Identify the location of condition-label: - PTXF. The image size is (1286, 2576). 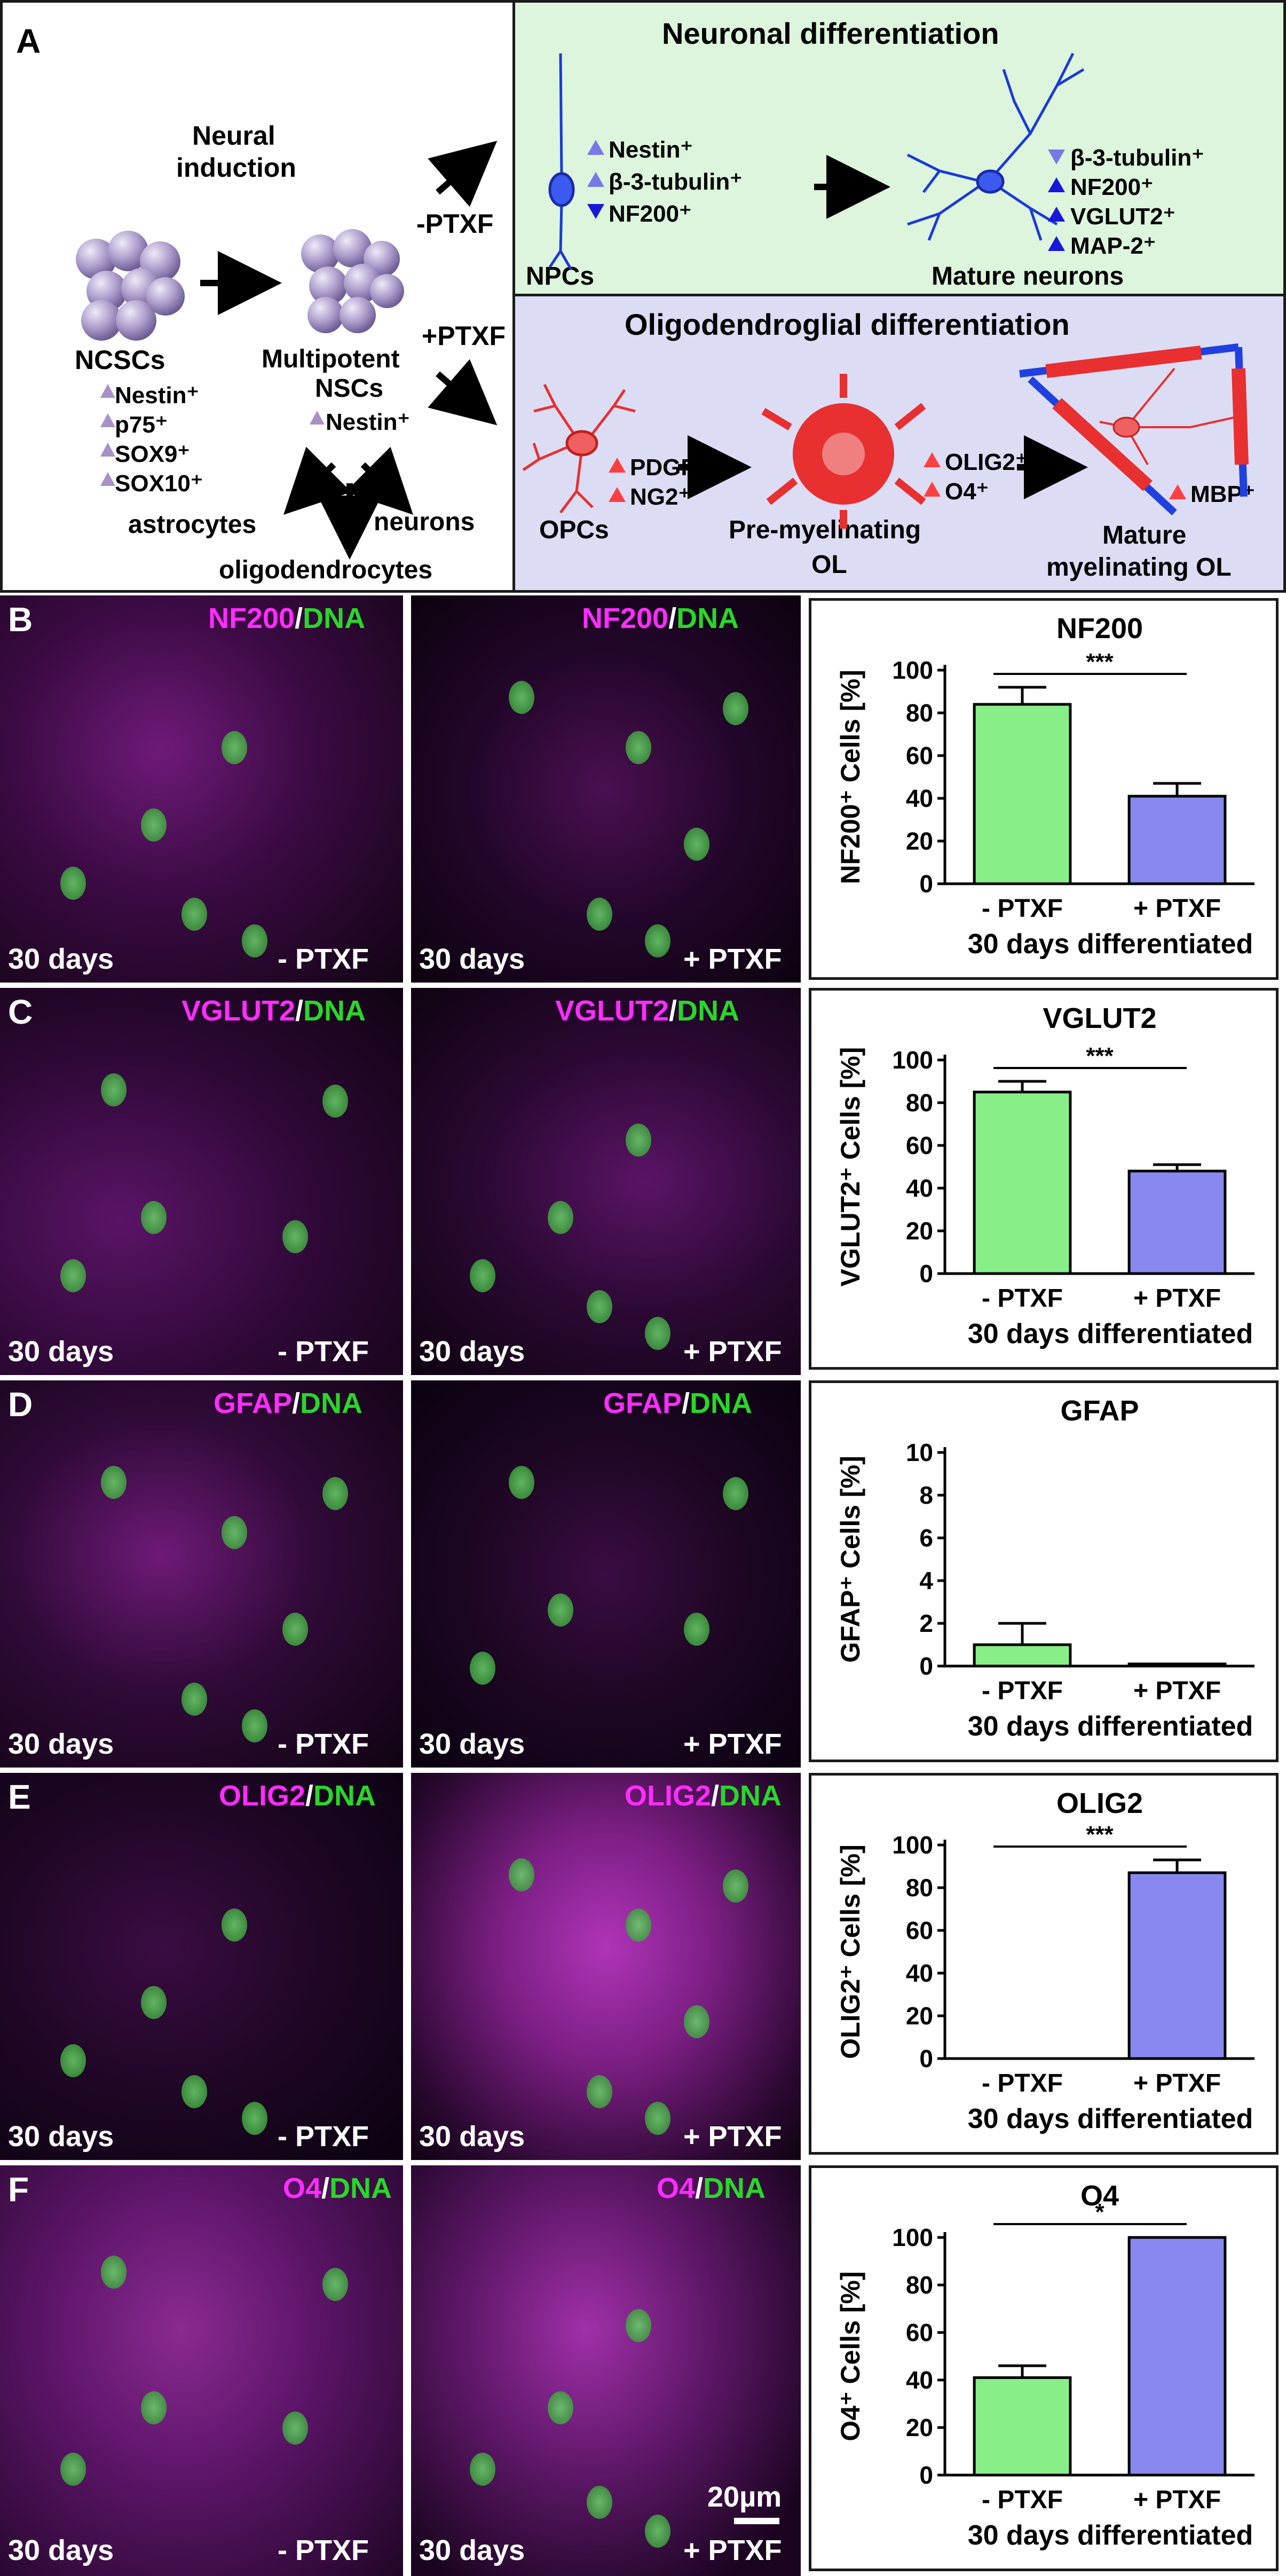
(323, 959).